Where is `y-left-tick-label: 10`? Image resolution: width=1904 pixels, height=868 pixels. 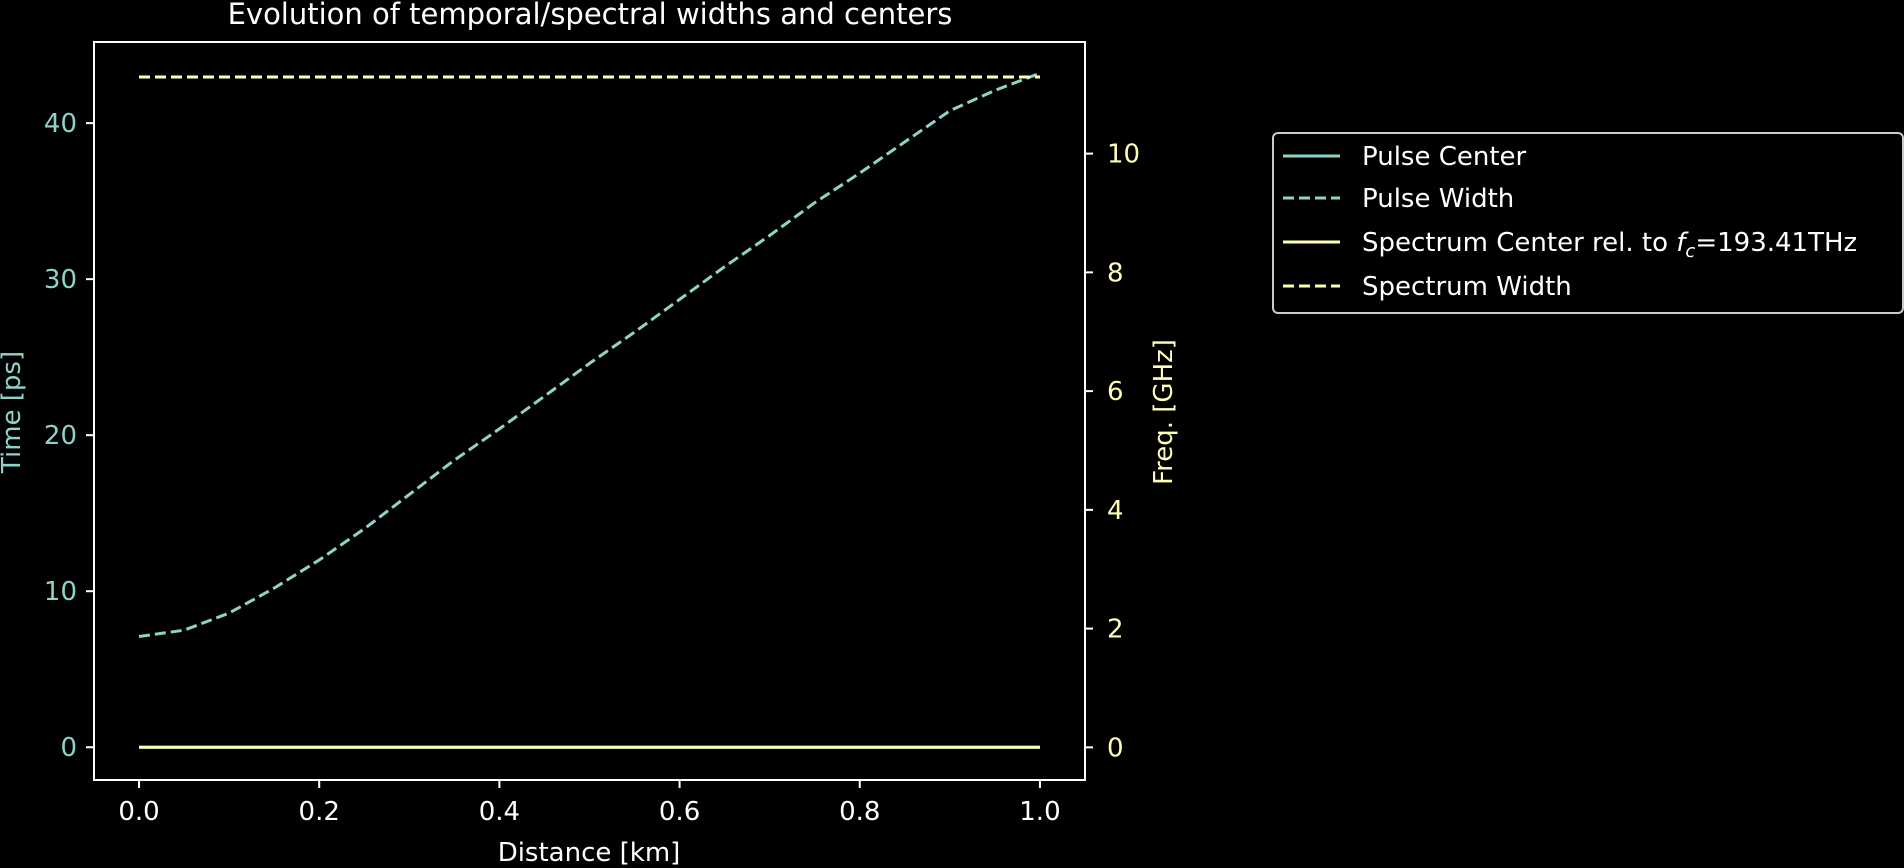 y-left-tick-label: 10 is located at coordinates (60, 592).